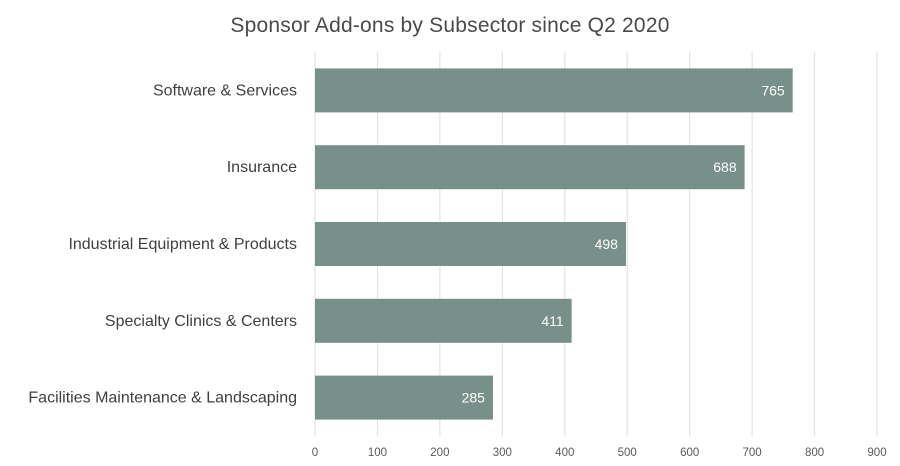  I want to click on x-tick-label: 200, so click(439, 453).